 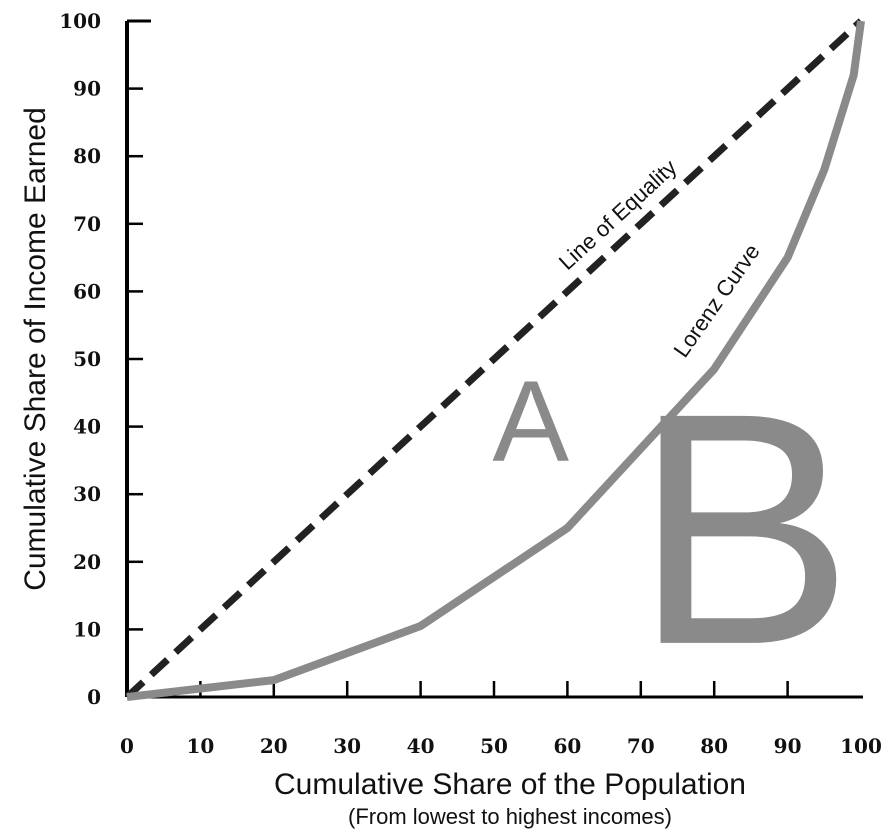 What do you see at coordinates (80, 21) in the screenshot?
I see `y-tick-label: 100` at bounding box center [80, 21].